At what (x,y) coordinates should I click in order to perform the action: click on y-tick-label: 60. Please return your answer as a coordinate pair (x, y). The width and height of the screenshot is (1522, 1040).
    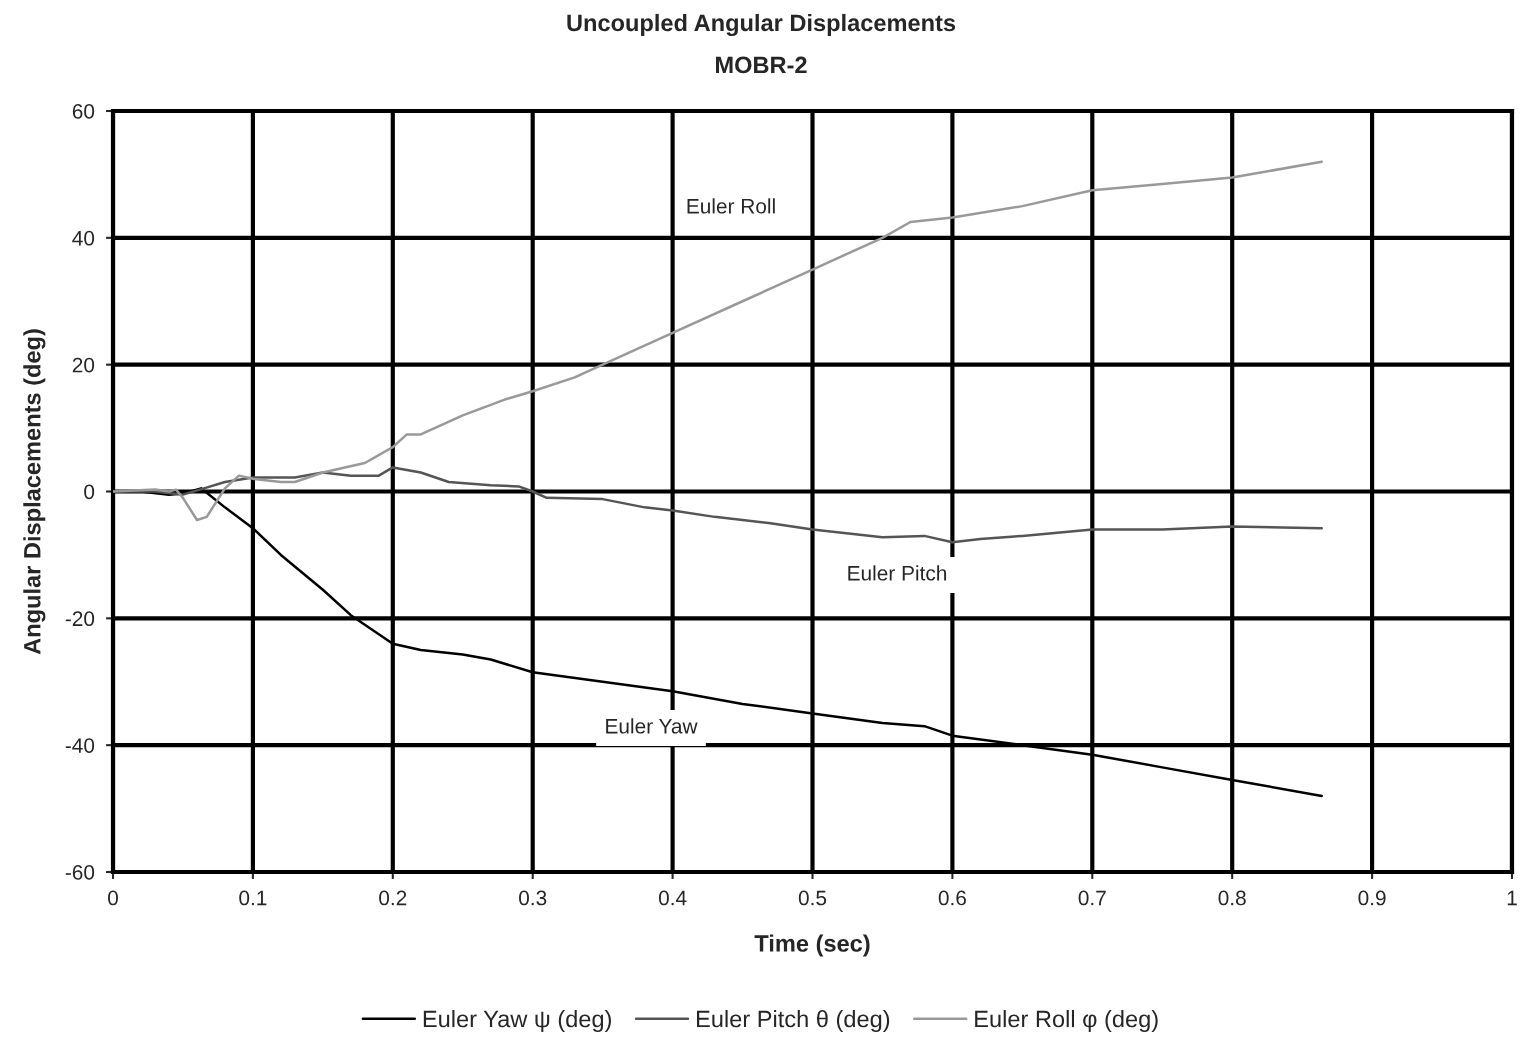
    Looking at the image, I should click on (83, 111).